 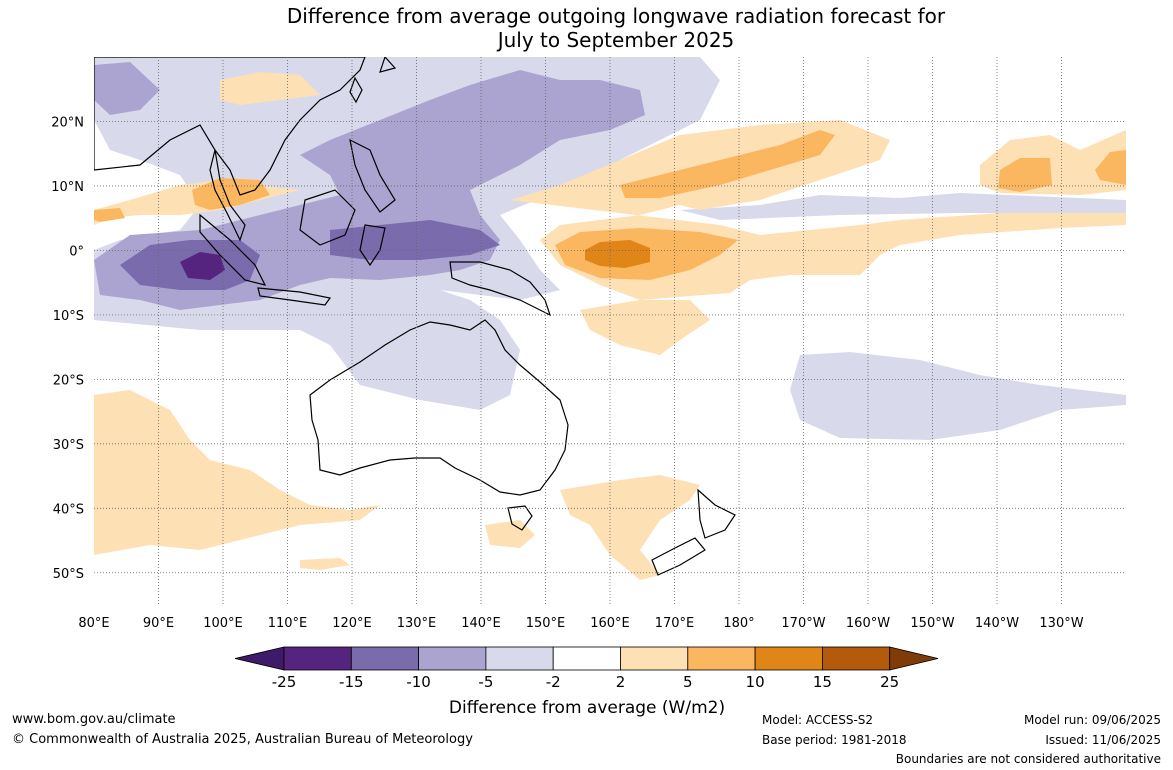 I want to click on japan-south-outline, so click(x=388, y=65).